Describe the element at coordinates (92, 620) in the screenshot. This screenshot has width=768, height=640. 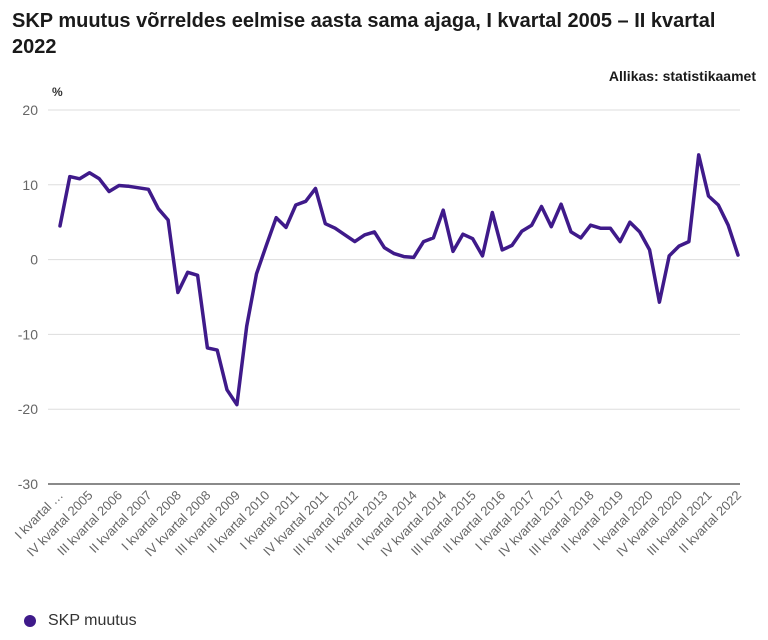
I see `legend-label: SKP muutus` at that location.